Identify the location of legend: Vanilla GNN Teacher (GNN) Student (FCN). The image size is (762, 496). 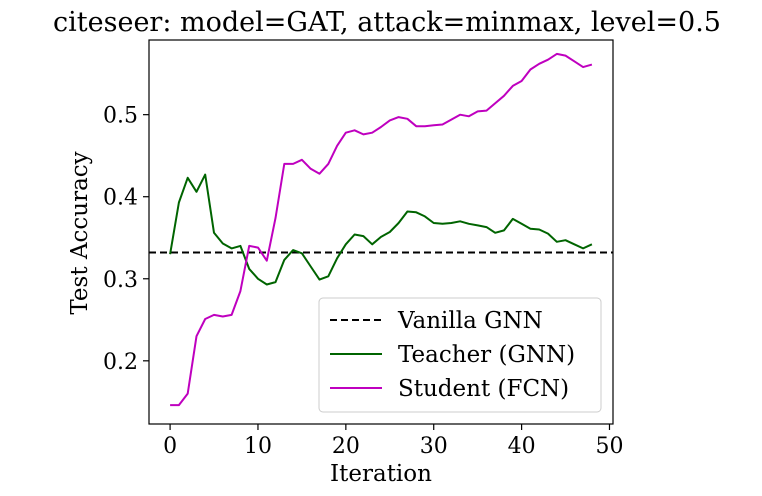
(460, 355).